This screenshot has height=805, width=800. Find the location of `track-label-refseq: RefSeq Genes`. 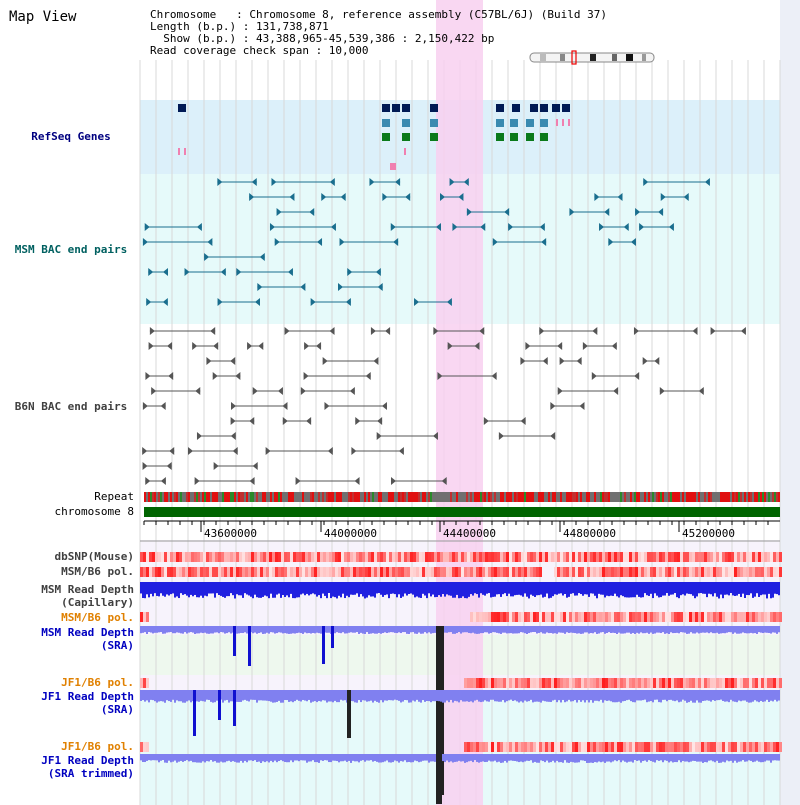

track-label-refseq: RefSeq Genes is located at coordinates (71, 136).